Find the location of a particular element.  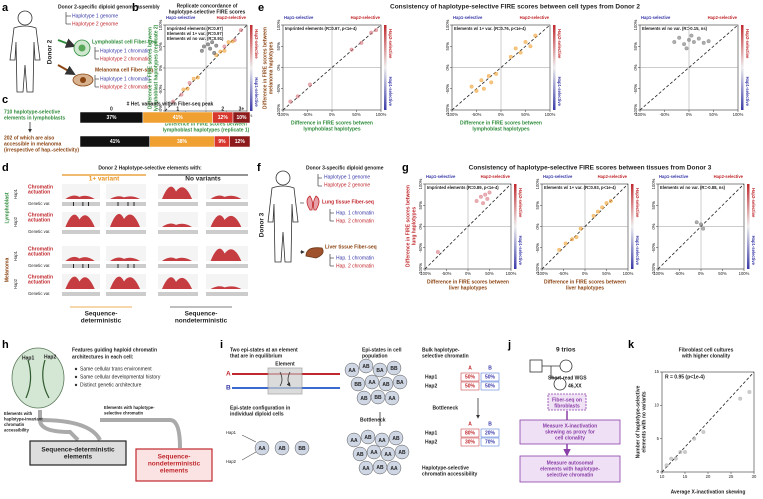

label: lymphoblast haplotypes (replicate 1) is located at coordinates (206, 130).